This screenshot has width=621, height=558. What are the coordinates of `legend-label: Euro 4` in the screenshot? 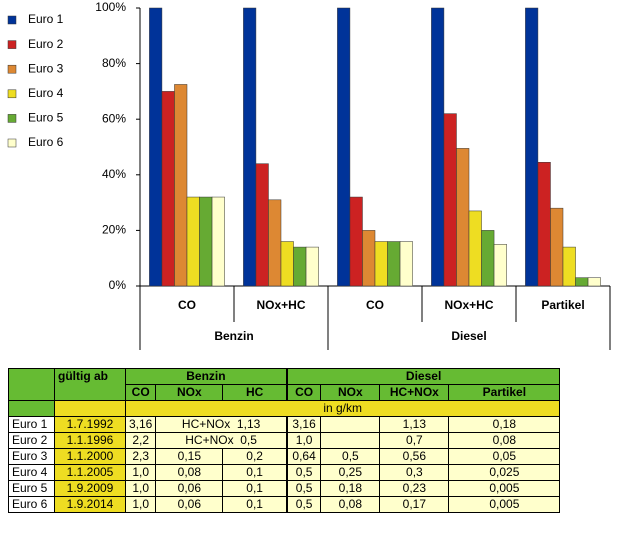 It's located at (46, 93).